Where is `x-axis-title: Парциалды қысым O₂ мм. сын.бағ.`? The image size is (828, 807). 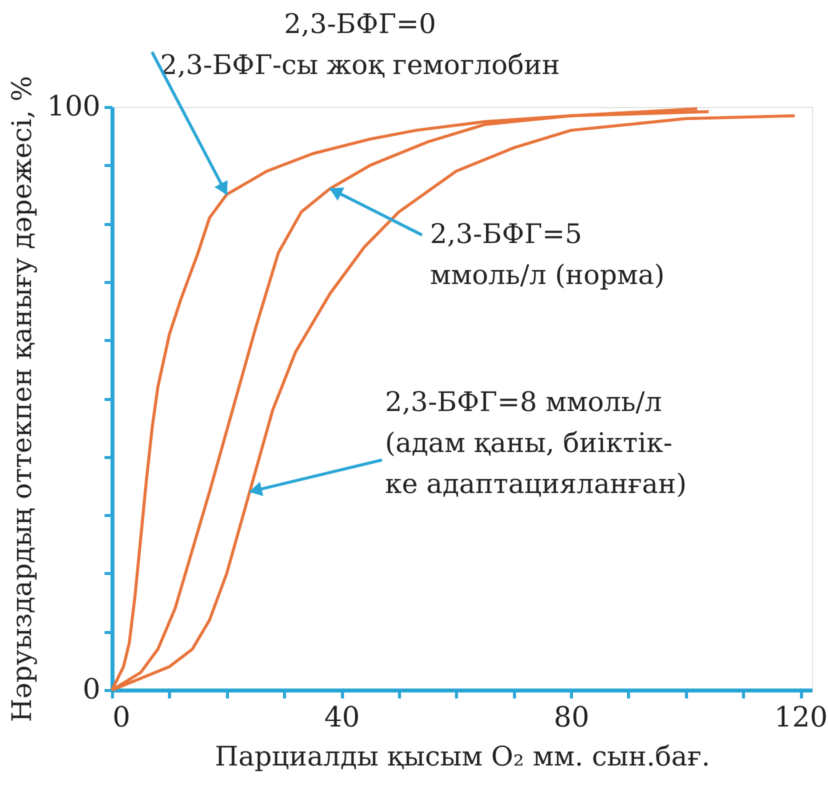
x-axis-title: Парциалды қысым O₂ мм. сын.бағ. is located at coordinates (462, 757).